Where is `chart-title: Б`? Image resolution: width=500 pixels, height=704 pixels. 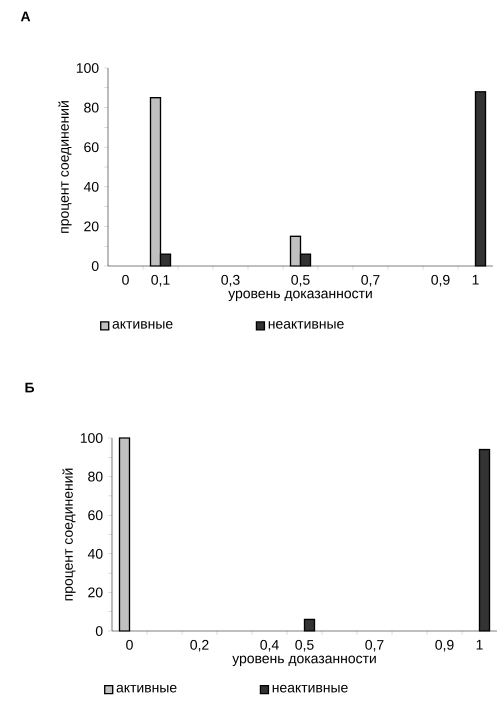 chart-title: Б is located at coordinates (29, 387).